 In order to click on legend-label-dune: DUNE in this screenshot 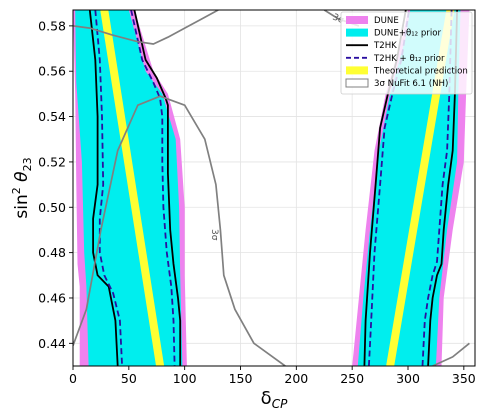, I will do `click(386, 21)`.